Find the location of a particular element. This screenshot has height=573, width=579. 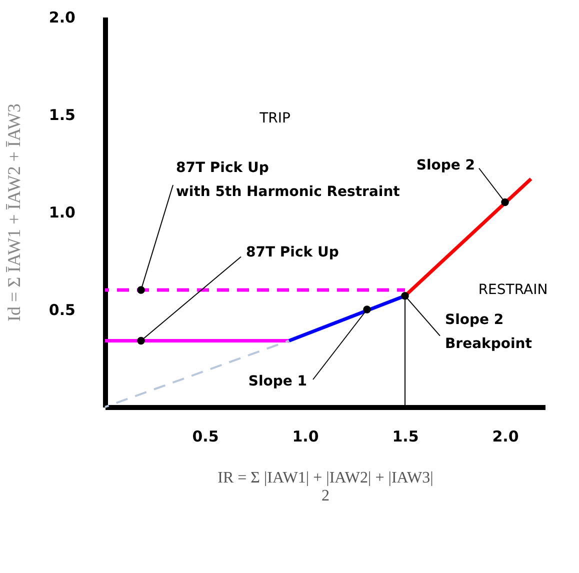

y-tick-label: 1.5 is located at coordinates (62, 115).